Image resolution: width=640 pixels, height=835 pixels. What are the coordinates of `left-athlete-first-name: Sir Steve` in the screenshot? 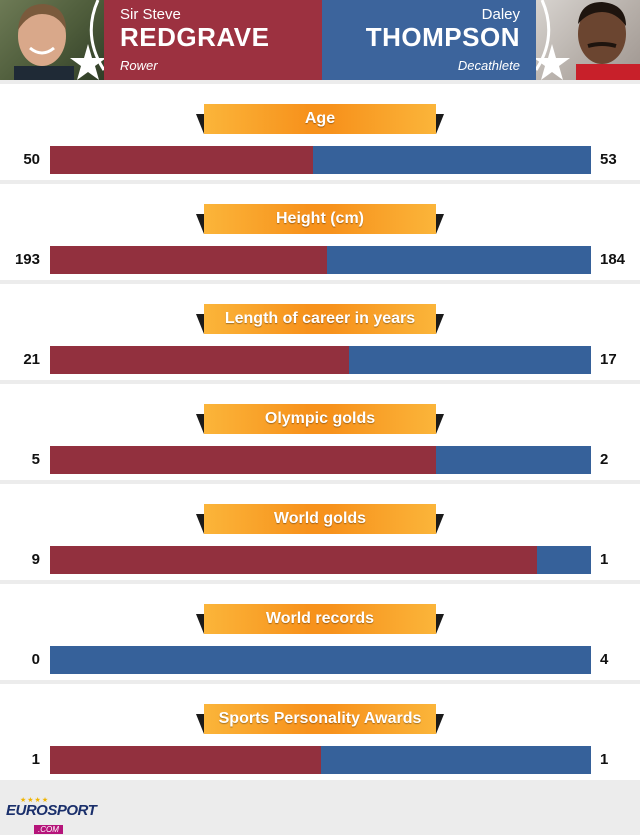 It's located at (150, 14).